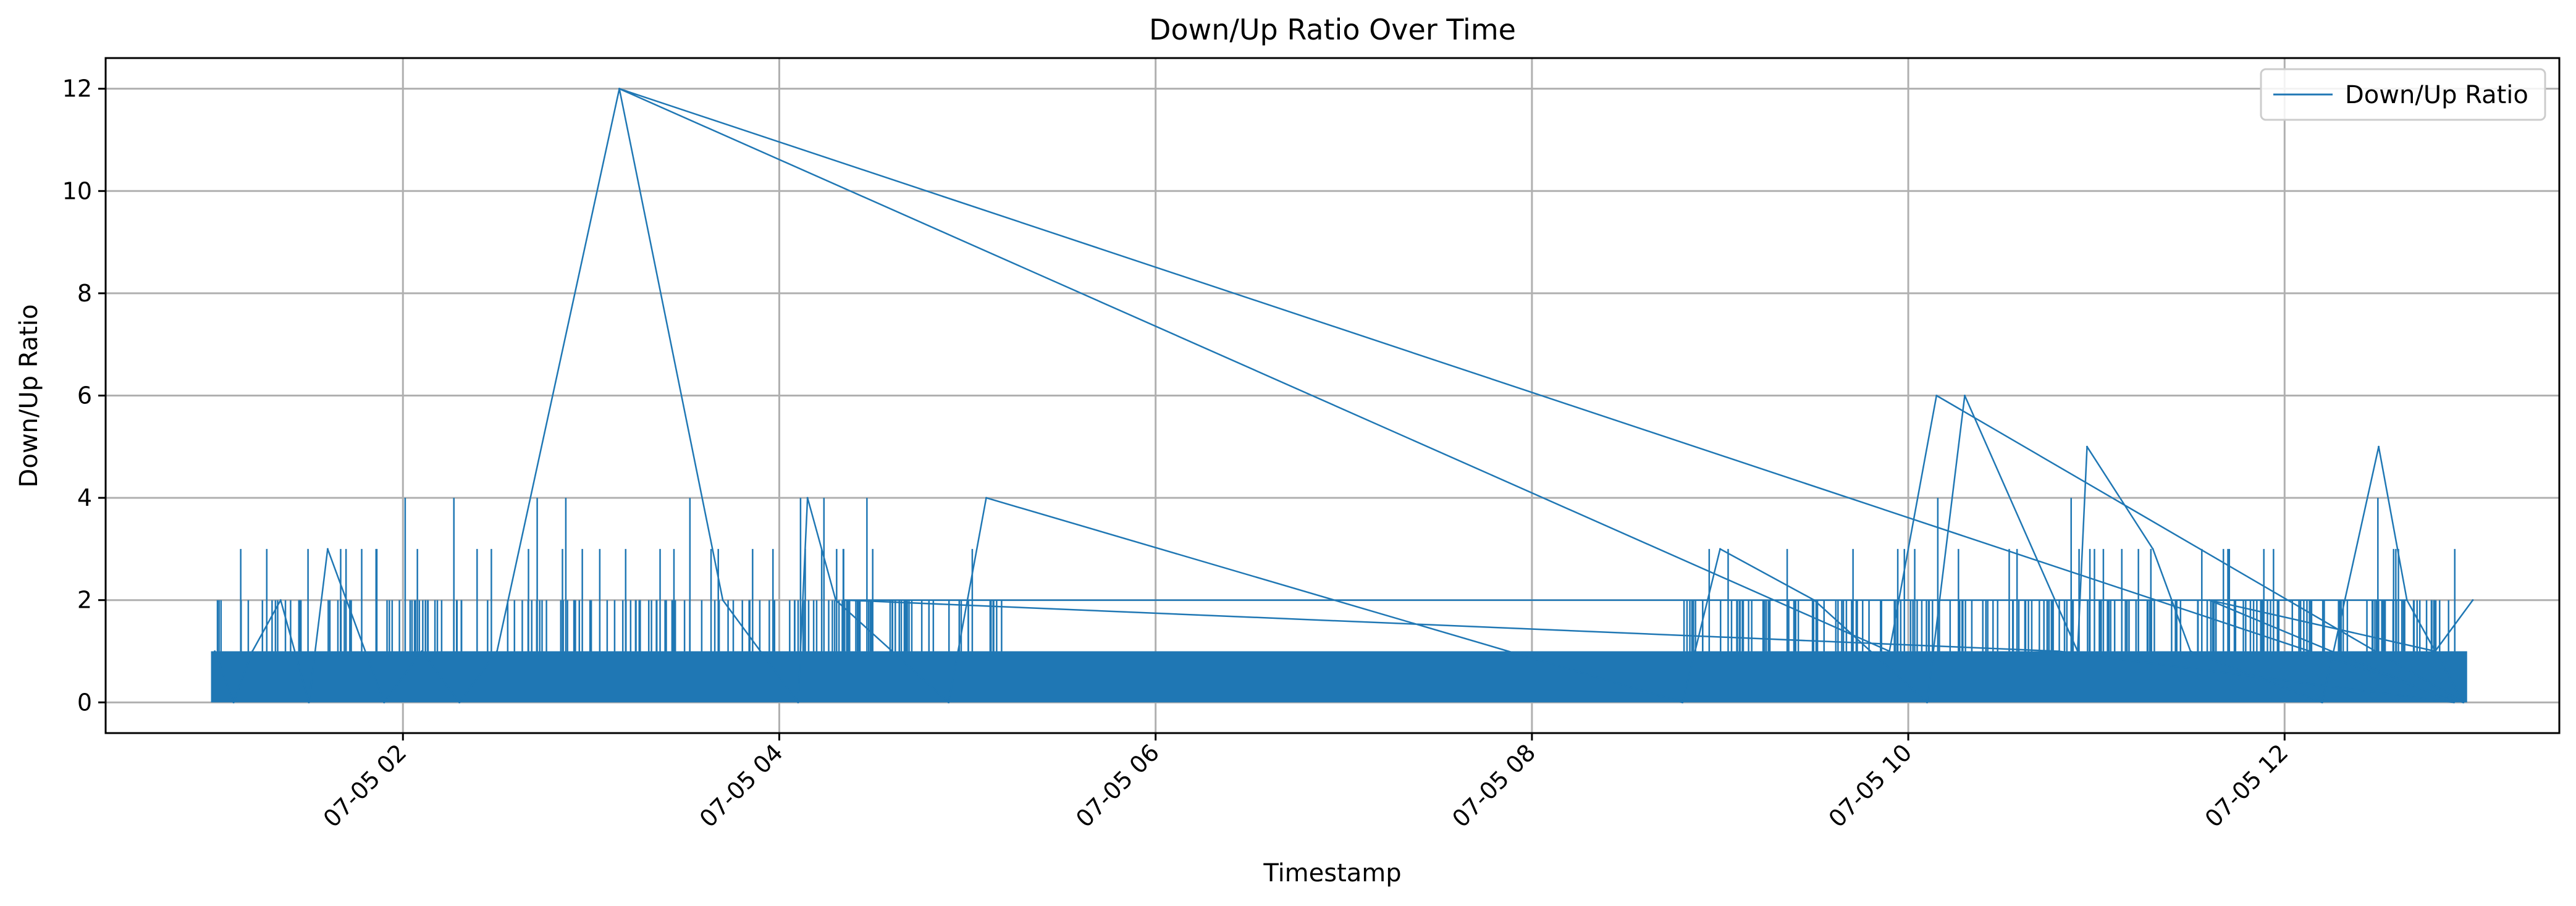 Image resolution: width=2576 pixels, height=906 pixels. Describe the element at coordinates (1494, 786) in the screenshot. I see `x-tick-label: 07-05 08` at that location.